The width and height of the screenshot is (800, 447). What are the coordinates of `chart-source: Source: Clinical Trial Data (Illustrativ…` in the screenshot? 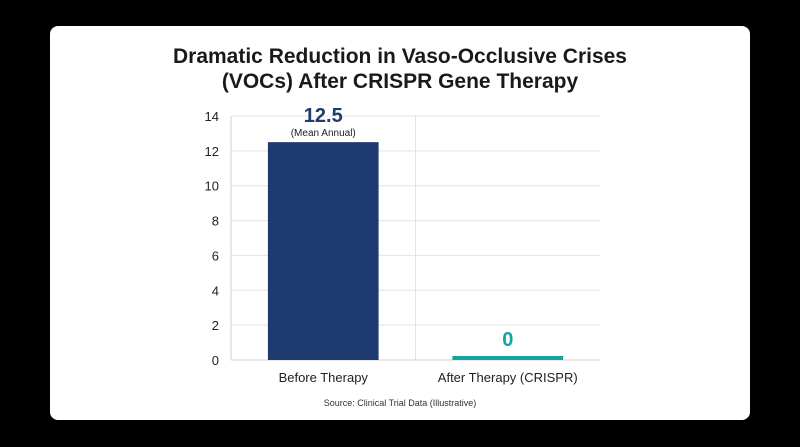 It's located at (400, 403).